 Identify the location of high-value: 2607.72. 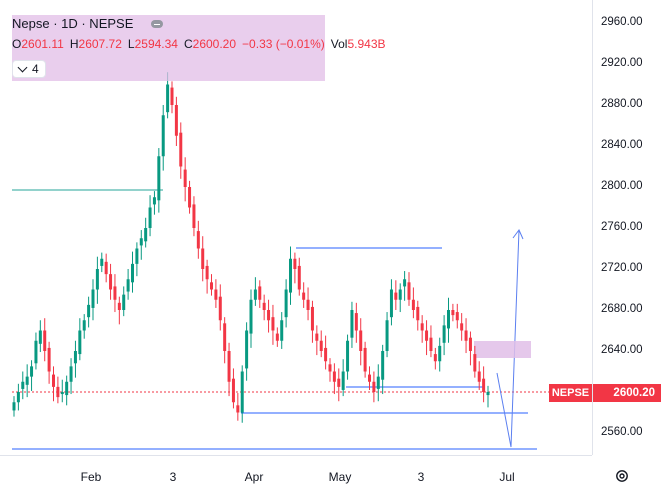
(100, 44).